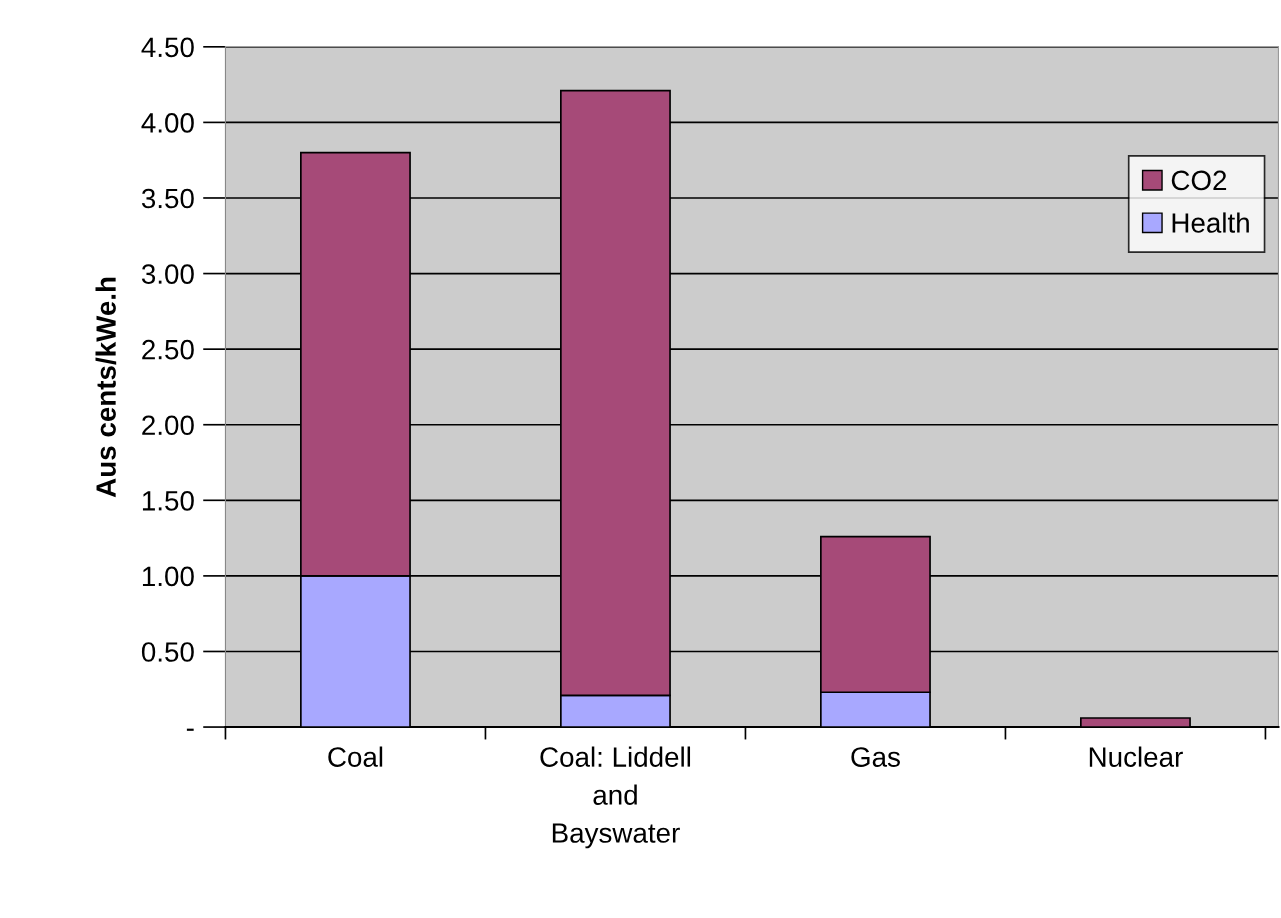 The width and height of the screenshot is (1281, 918). What do you see at coordinates (168, 576) in the screenshot?
I see `y-tick-label: 1.00` at bounding box center [168, 576].